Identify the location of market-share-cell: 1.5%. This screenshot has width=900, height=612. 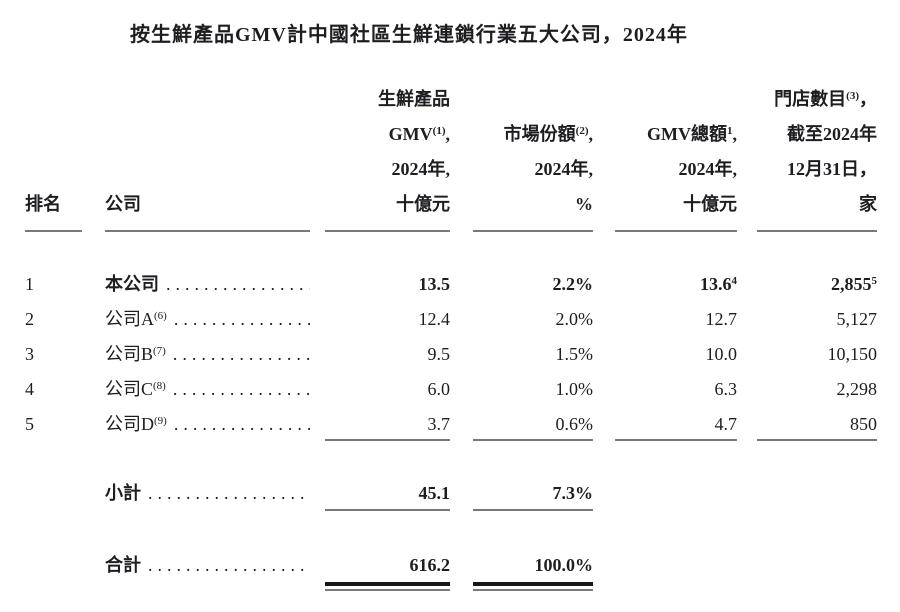
(574, 354).